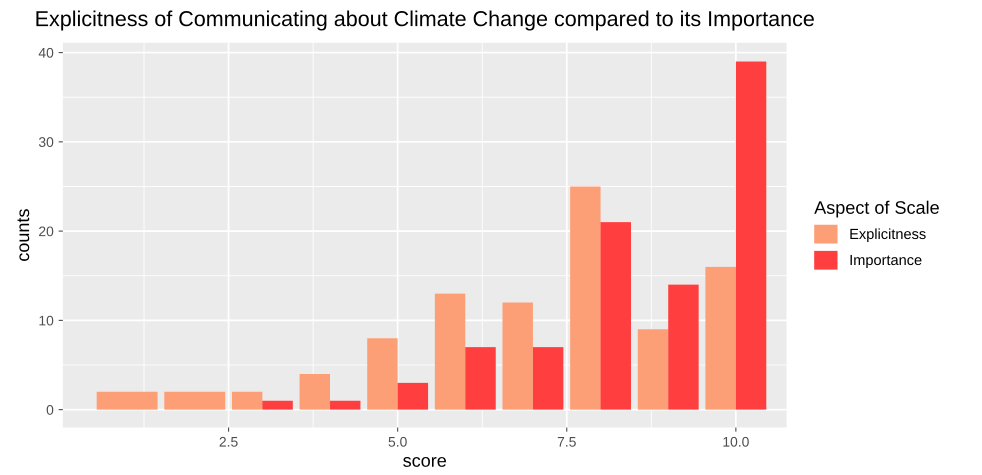 The image size is (982, 475). I want to click on y-axis-title: counts, so click(23, 235).